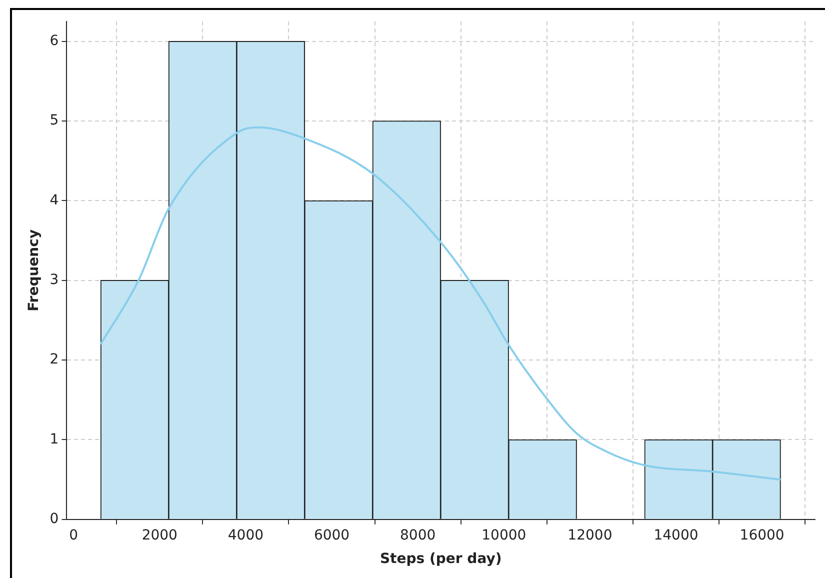 This screenshot has width=825, height=578. What do you see at coordinates (441, 559) in the screenshot?
I see `x-axis-title: Steps (per day)` at bounding box center [441, 559].